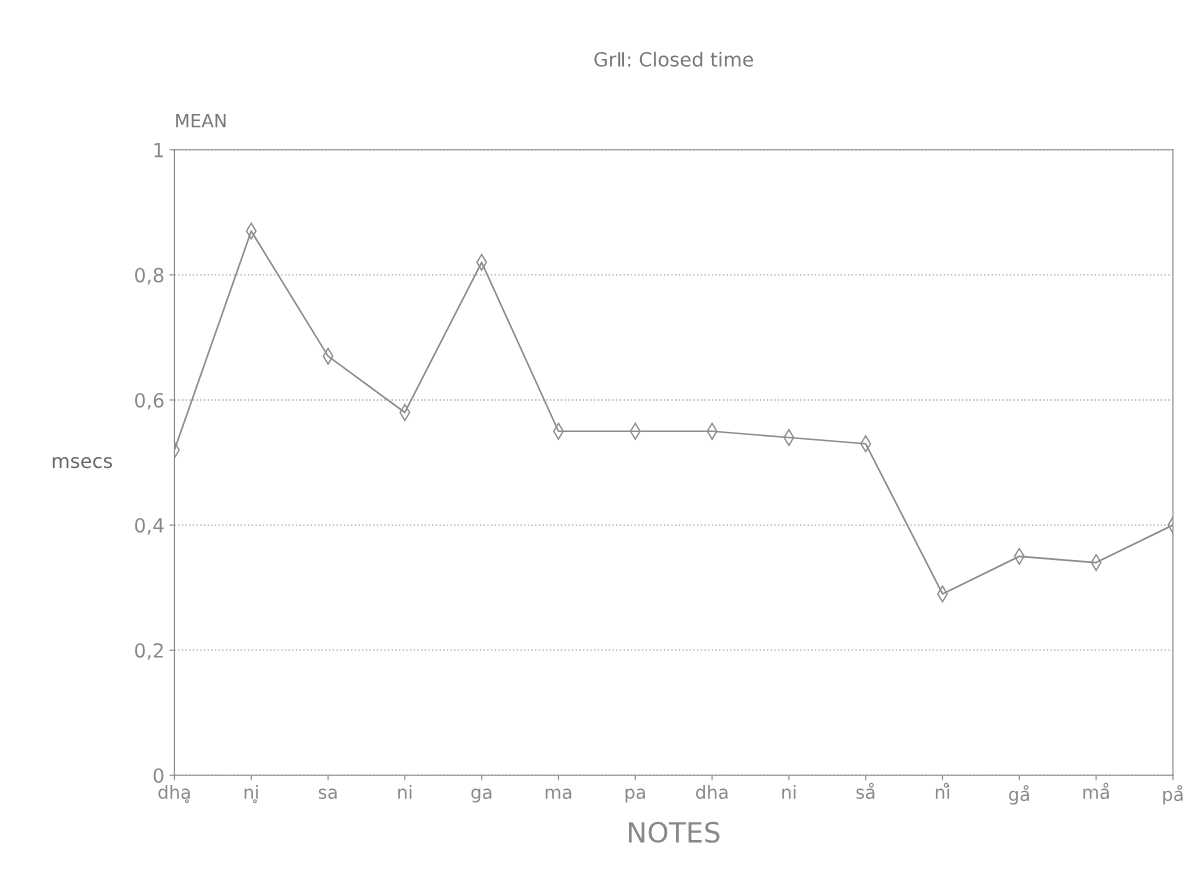 This screenshot has width=1203, height=881. What do you see at coordinates (481, 795) in the screenshot?
I see `x-tick-label: ga` at bounding box center [481, 795].